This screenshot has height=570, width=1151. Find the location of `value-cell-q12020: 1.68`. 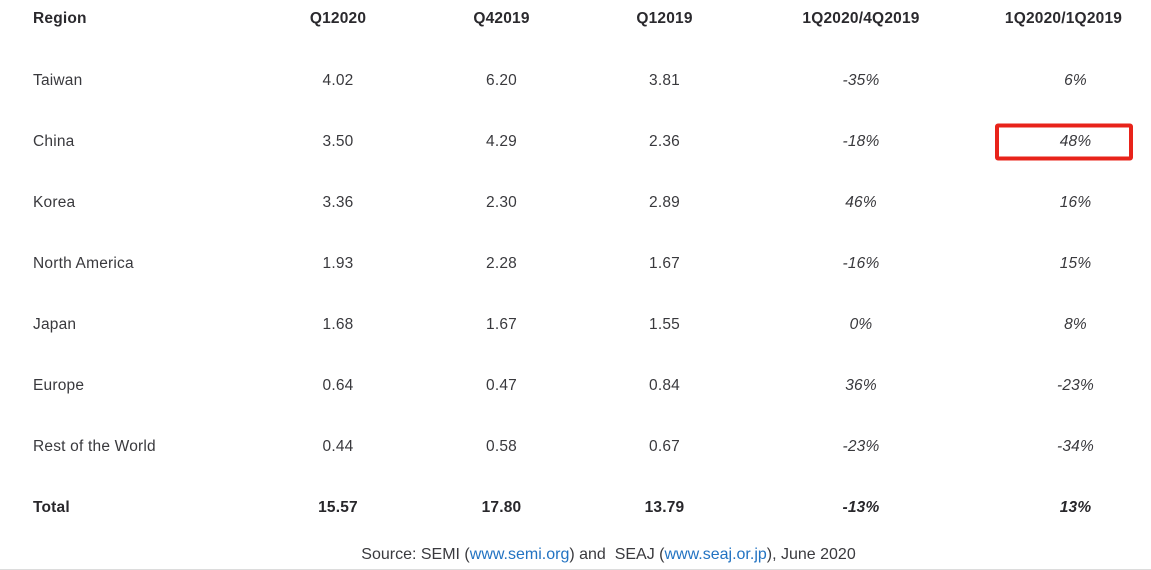

value-cell-q12020: 1.68 is located at coordinates (338, 324).